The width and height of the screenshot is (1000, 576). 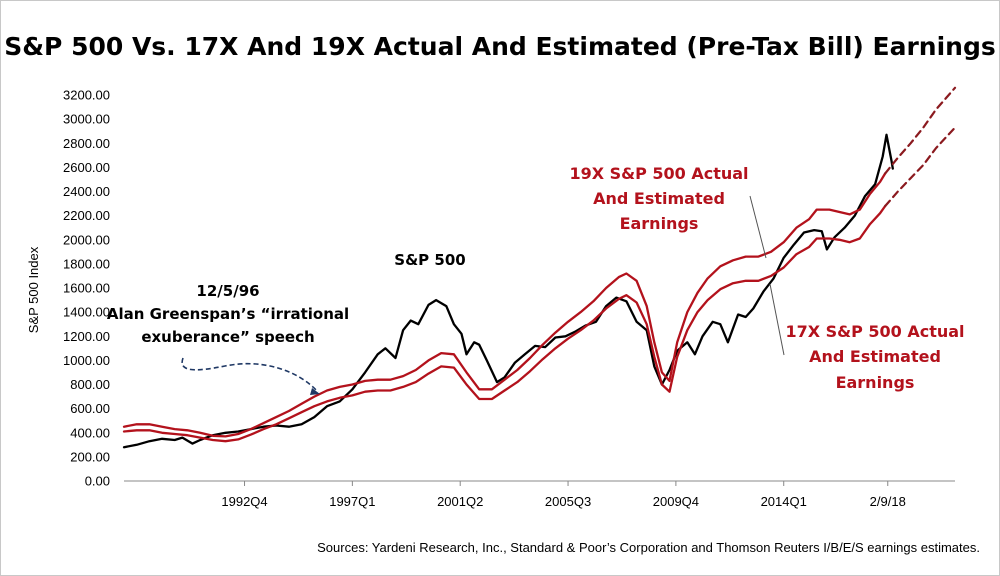 I want to click on annotation-17x-line3: Earnings, so click(x=875, y=382).